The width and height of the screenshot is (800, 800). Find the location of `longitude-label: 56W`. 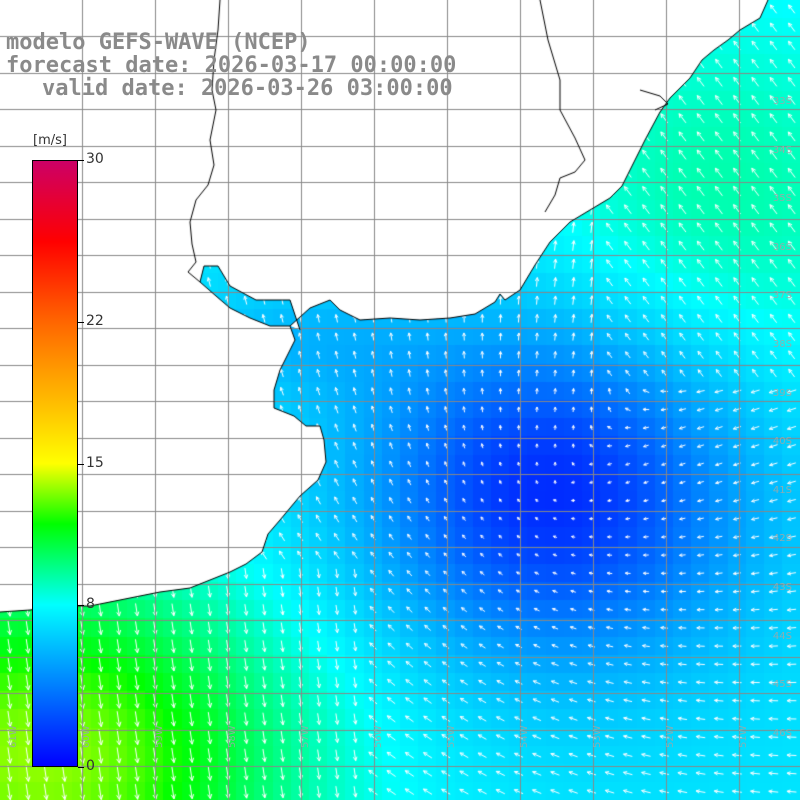

longitude-label: 56W is located at coordinates (378, 736).